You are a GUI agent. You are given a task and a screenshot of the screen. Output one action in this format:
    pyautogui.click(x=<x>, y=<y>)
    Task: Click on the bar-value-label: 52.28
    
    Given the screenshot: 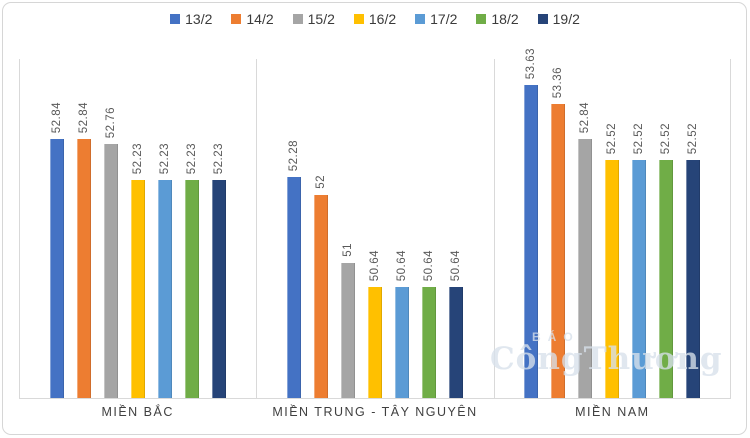 What is the action you would take?
    pyautogui.click(x=293, y=155)
    